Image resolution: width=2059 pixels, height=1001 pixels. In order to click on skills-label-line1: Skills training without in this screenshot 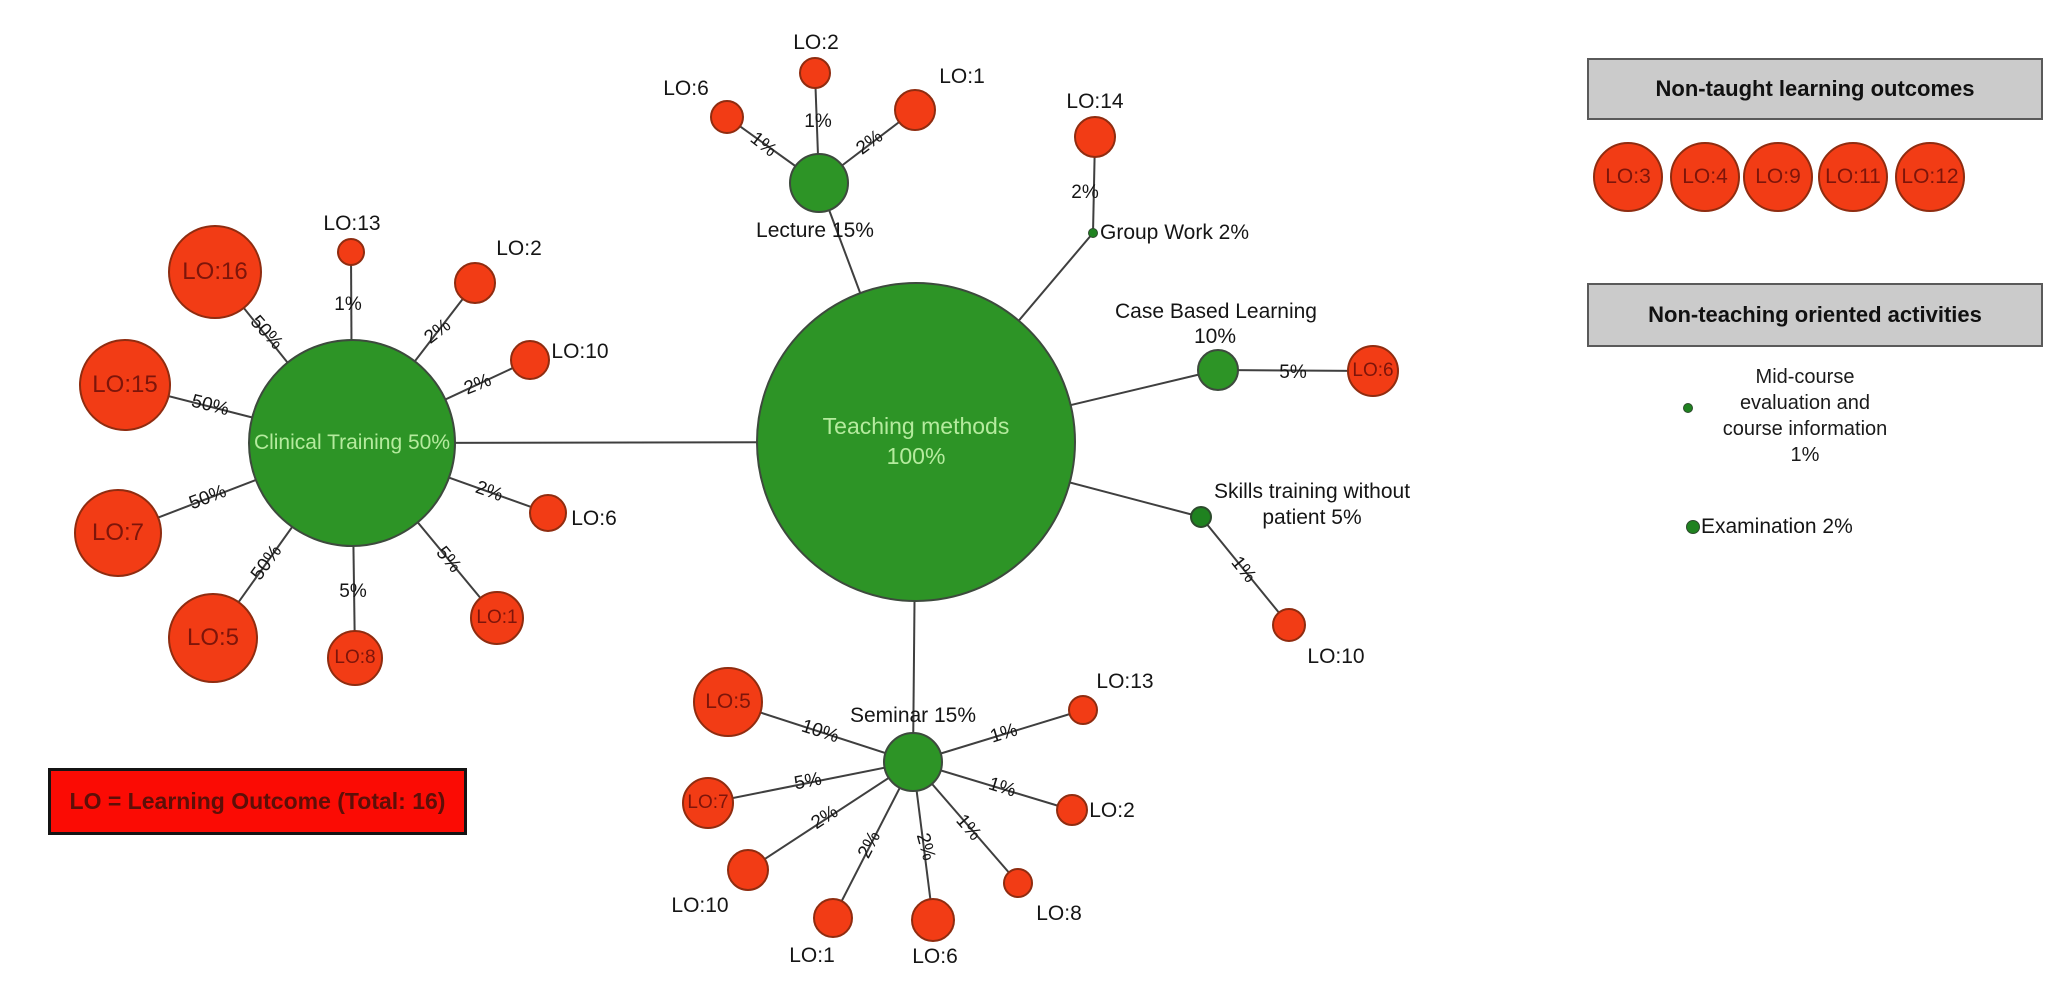, I will do `click(1312, 491)`.